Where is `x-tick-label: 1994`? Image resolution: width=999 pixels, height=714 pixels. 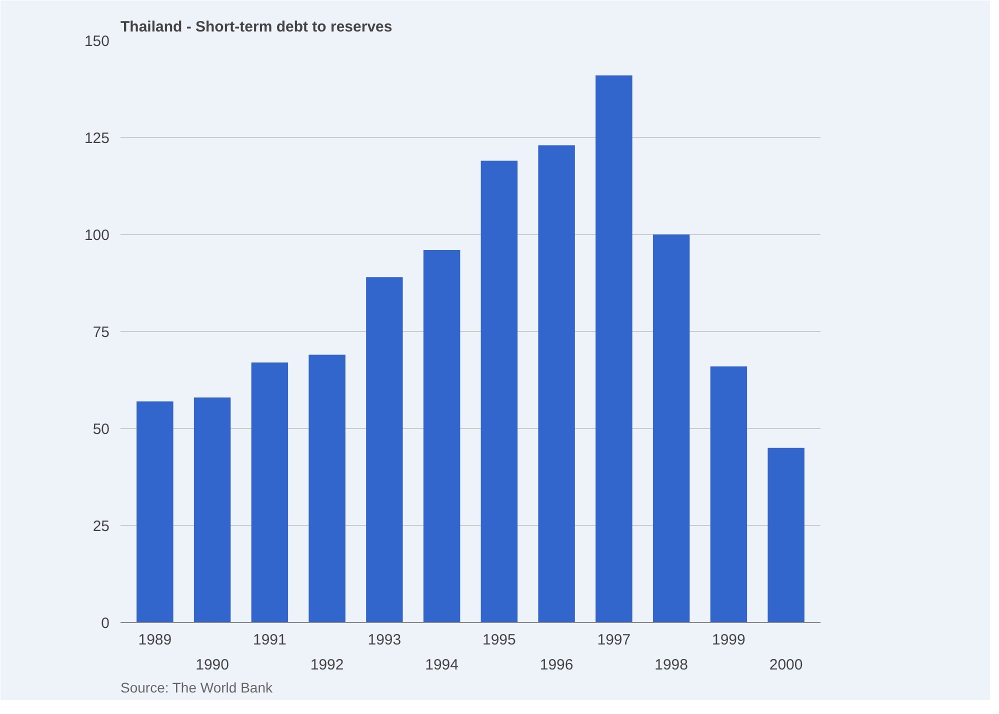 x-tick-label: 1994 is located at coordinates (441, 665).